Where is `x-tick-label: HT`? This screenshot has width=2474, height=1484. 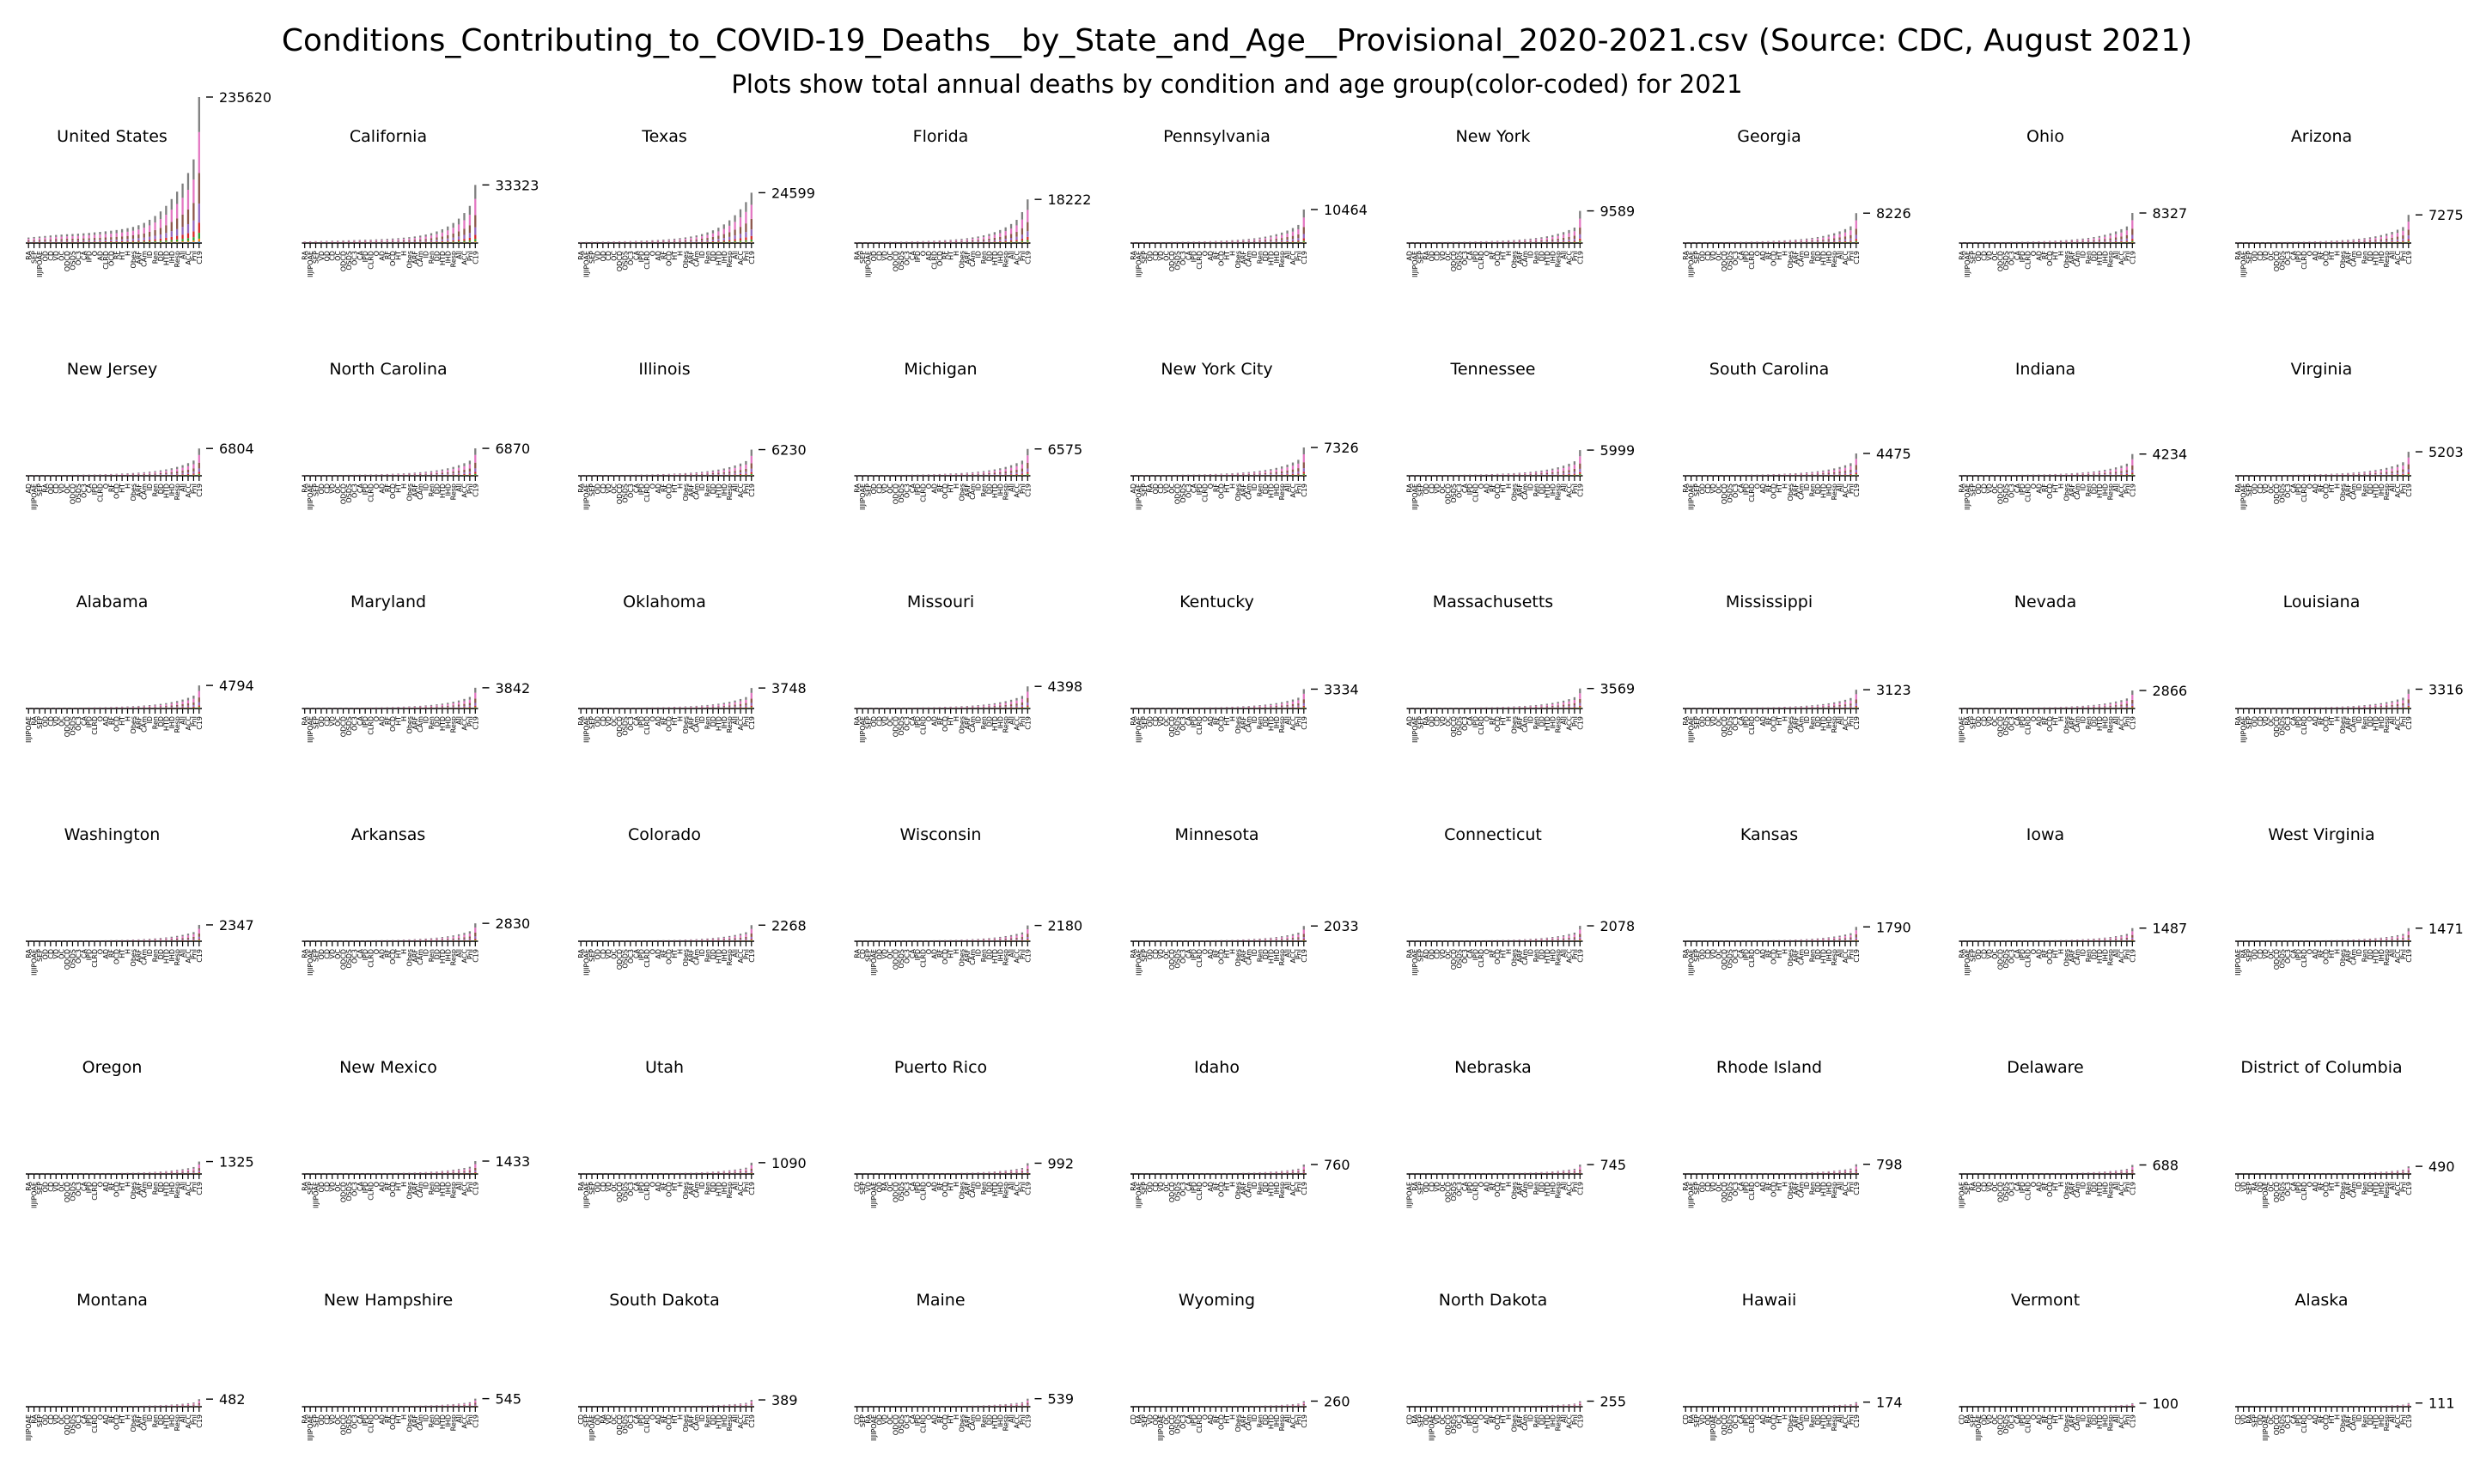
x-tick-label: HT is located at coordinates (2332, 255).